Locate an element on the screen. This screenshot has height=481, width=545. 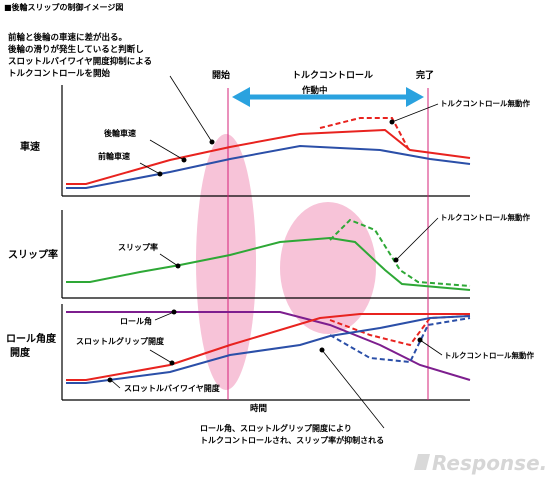
start-label: 開始 is located at coordinates (221, 75).